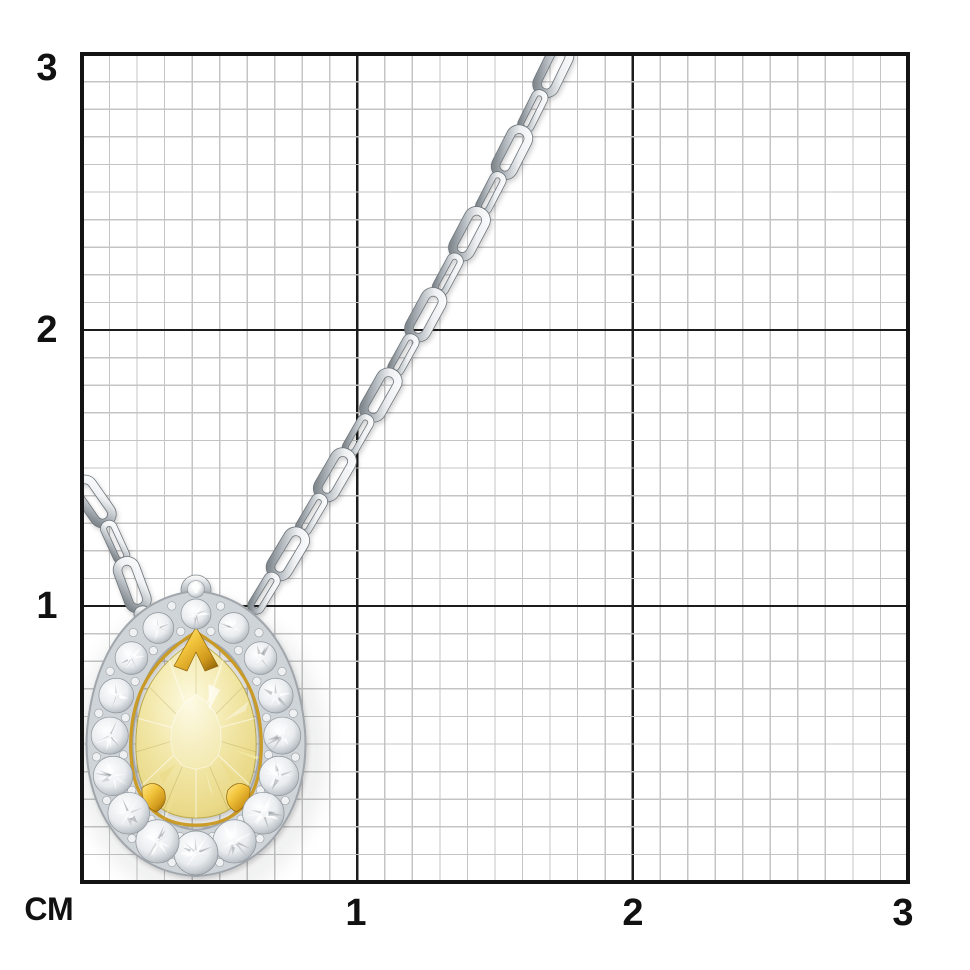  I want to click on y-axis-label-3: 3, so click(46, 68).